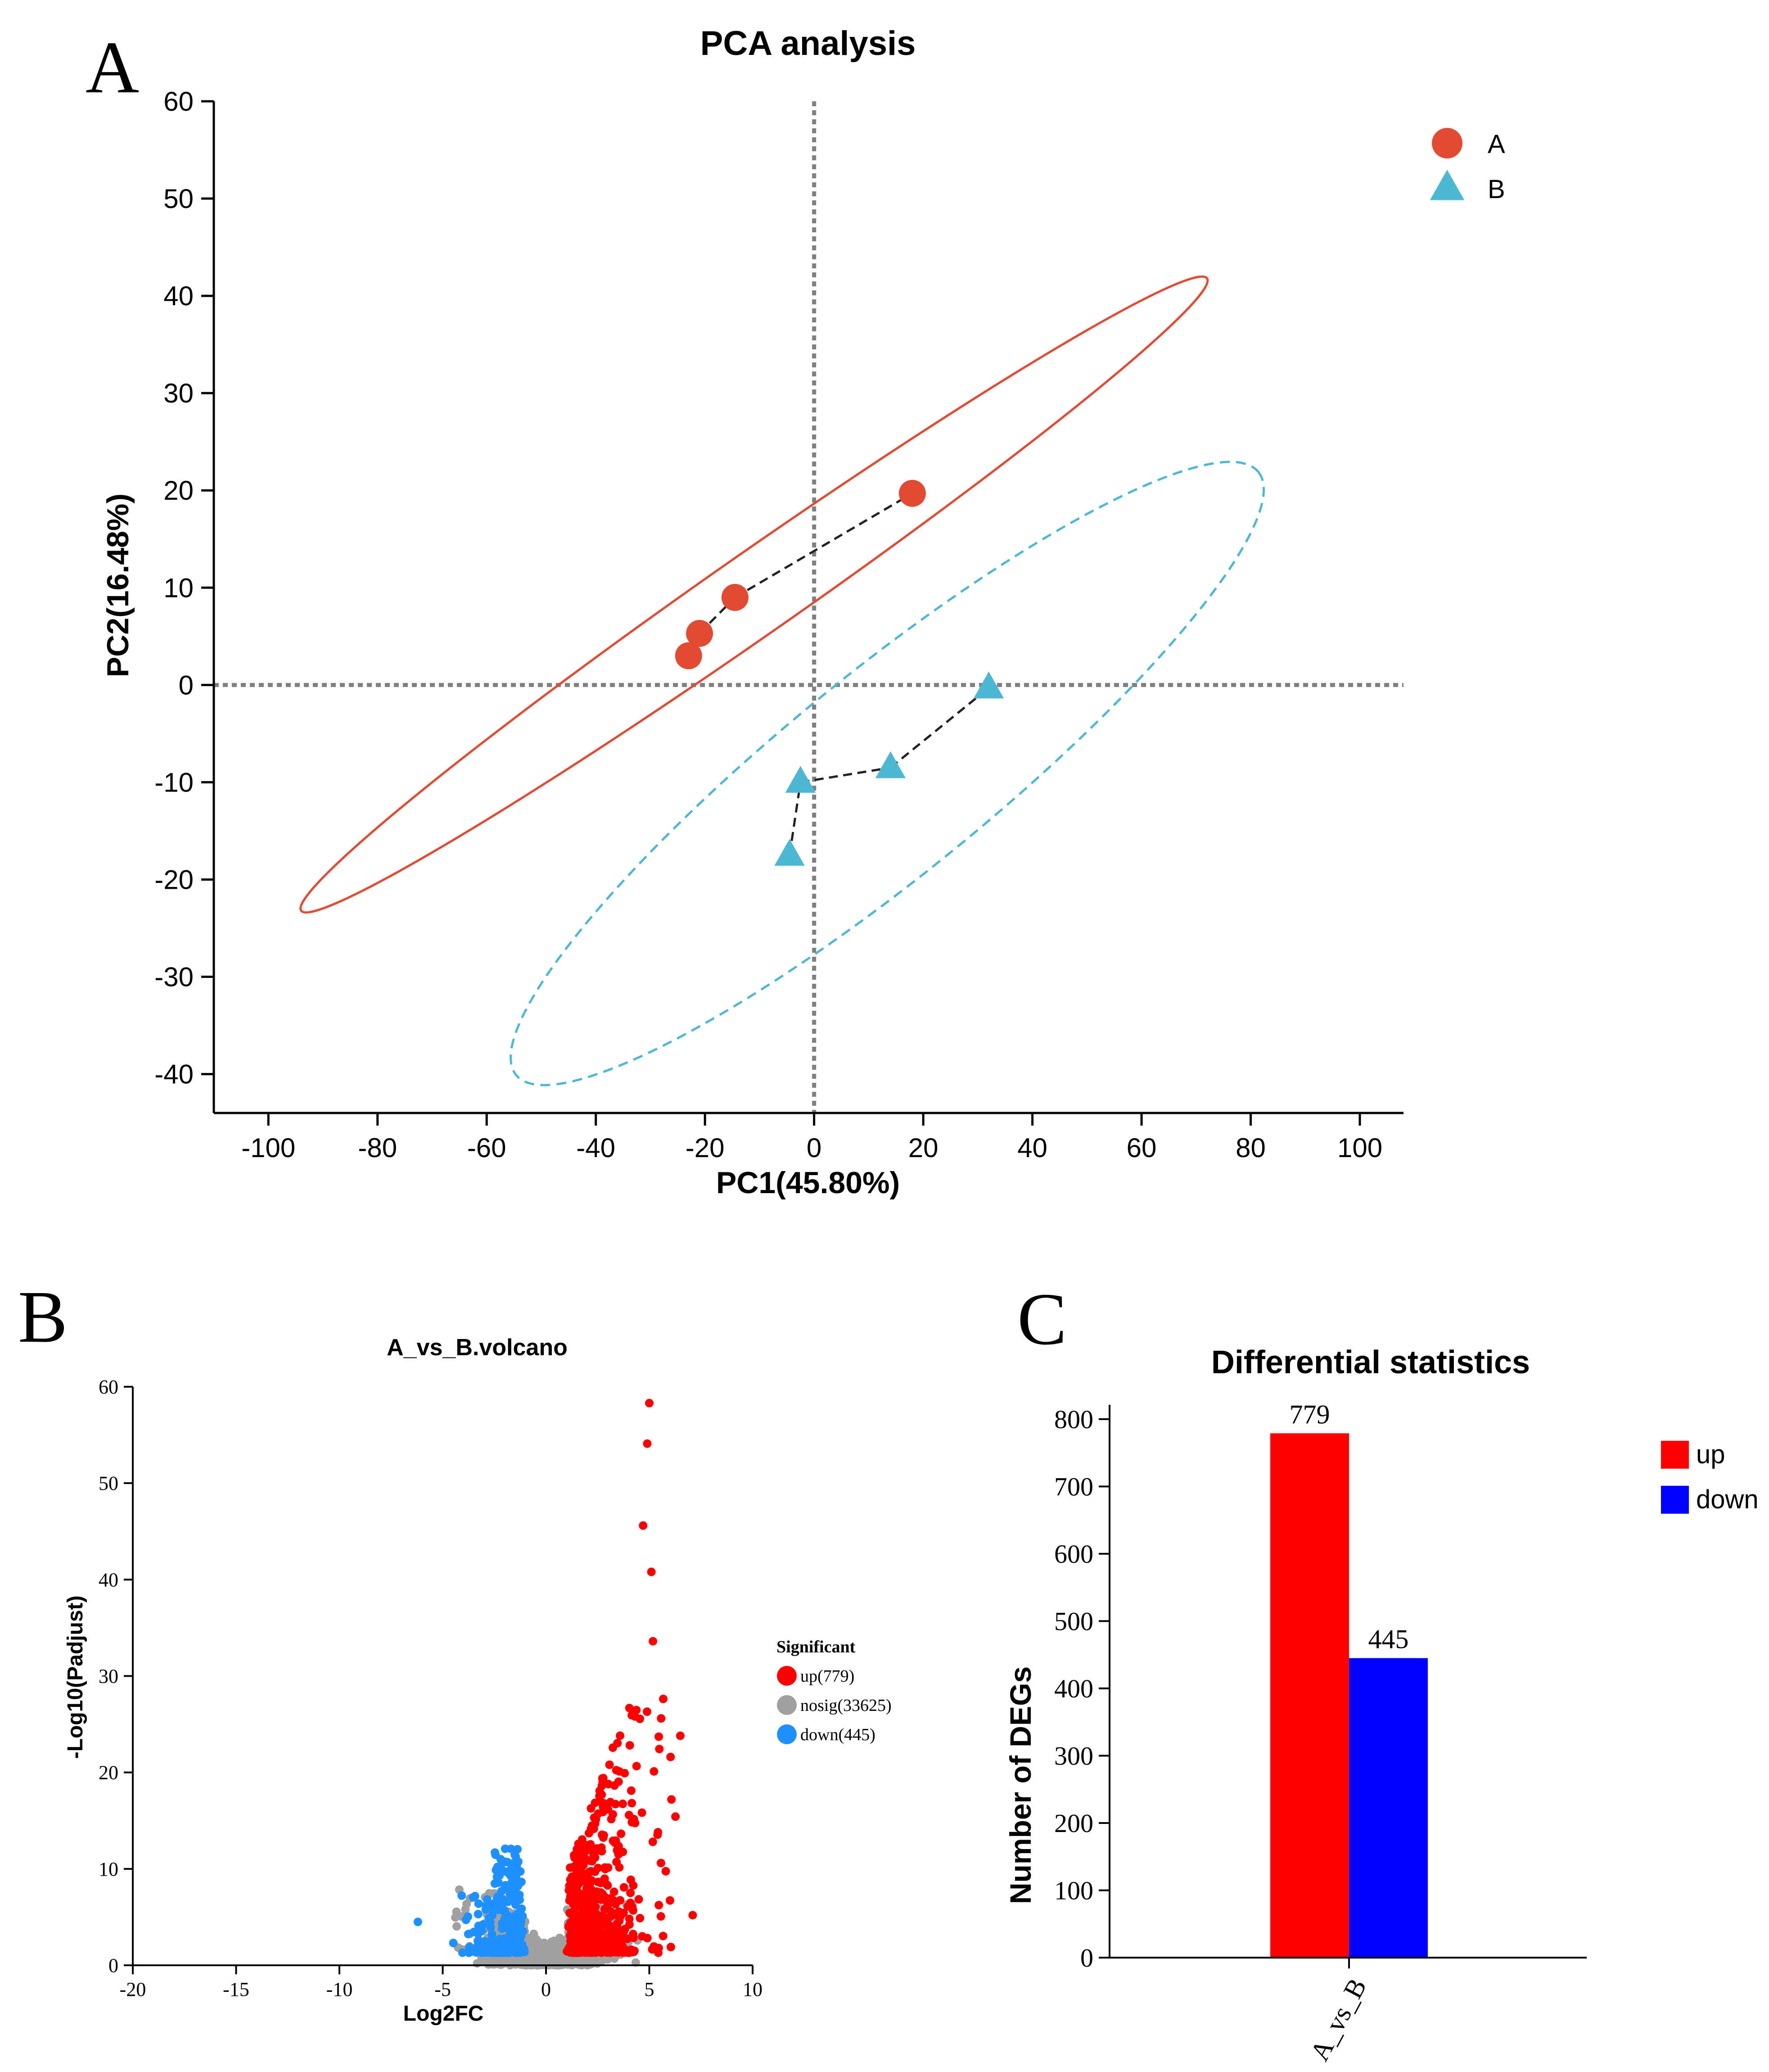 This screenshot has width=1769, height=2072. Describe the element at coordinates (108, 1387) in the screenshot. I see `volcano-y-tick-label: 60` at that location.